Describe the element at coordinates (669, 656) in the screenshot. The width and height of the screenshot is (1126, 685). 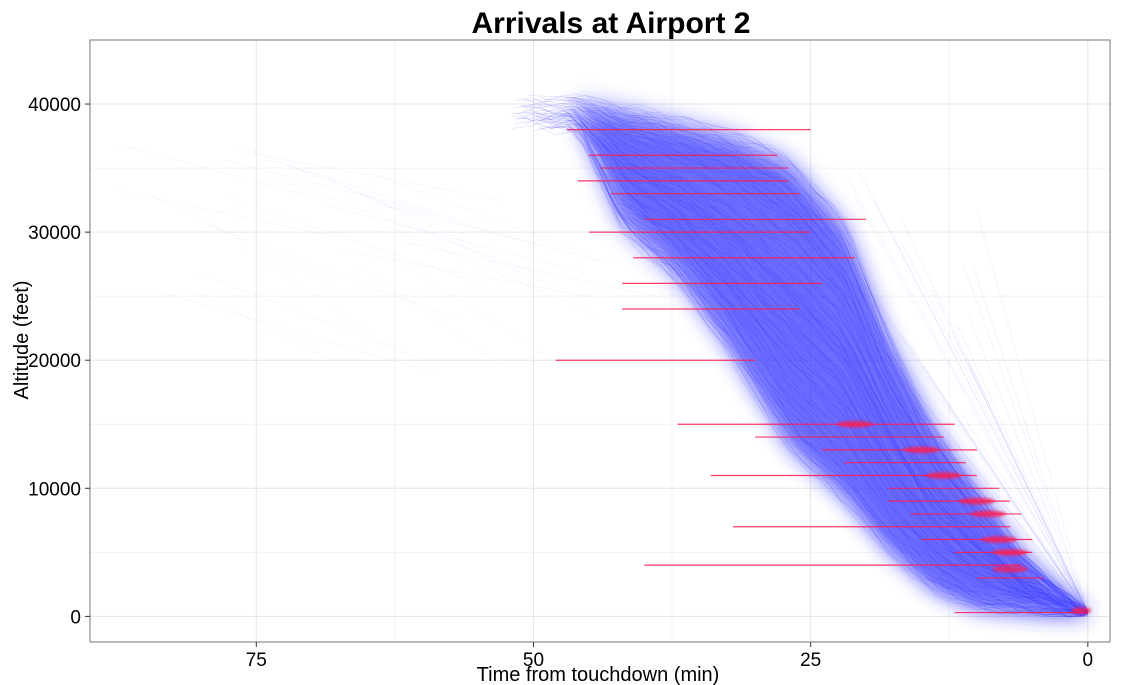
I see `x-axis: 75 50 25 0` at that location.